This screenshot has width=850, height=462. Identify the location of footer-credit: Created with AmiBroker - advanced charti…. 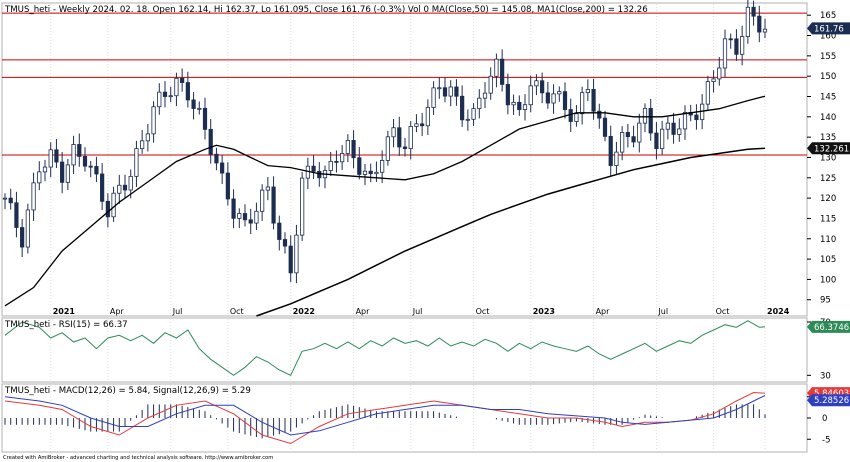
(138, 458).